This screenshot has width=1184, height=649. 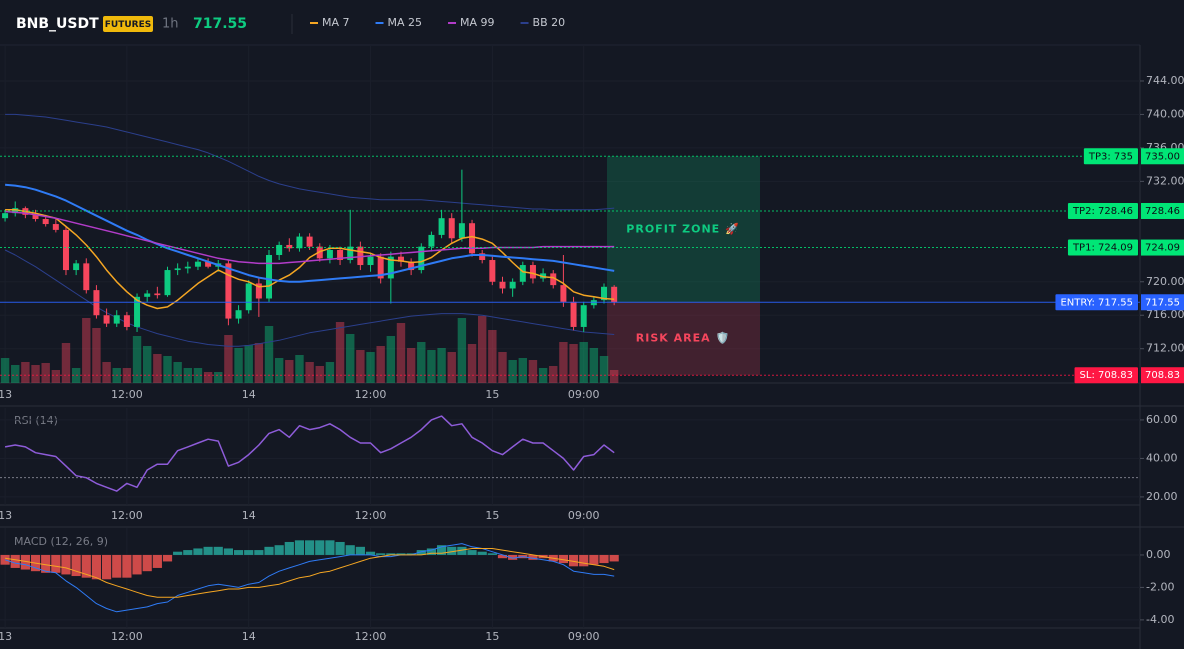 What do you see at coordinates (1106, 375) in the screenshot?
I see `level-label: SL: 708.83` at bounding box center [1106, 375].